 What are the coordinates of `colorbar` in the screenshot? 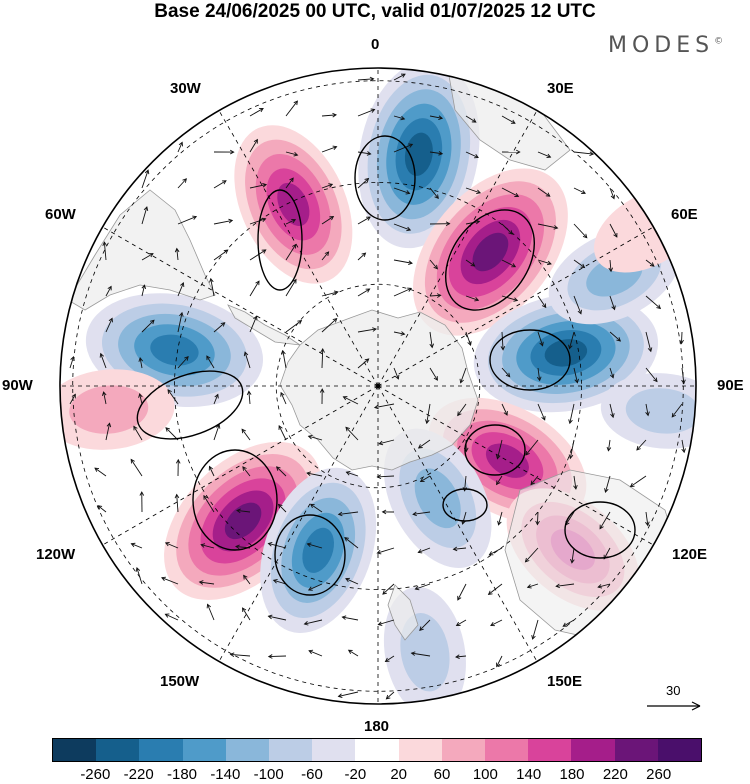 It's located at (377, 750).